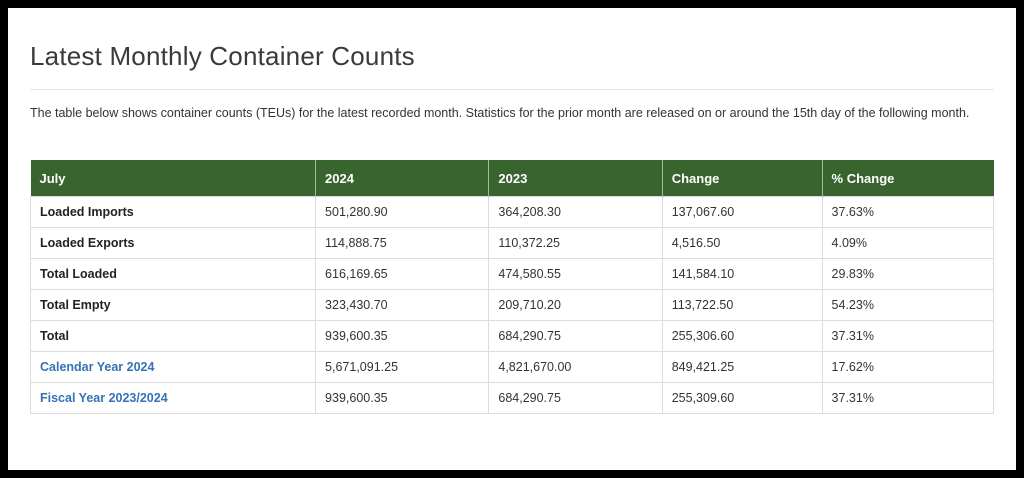 This screenshot has height=478, width=1024. What do you see at coordinates (402, 212) in the screenshot?
I see `cell-value: 501,280.90` at bounding box center [402, 212].